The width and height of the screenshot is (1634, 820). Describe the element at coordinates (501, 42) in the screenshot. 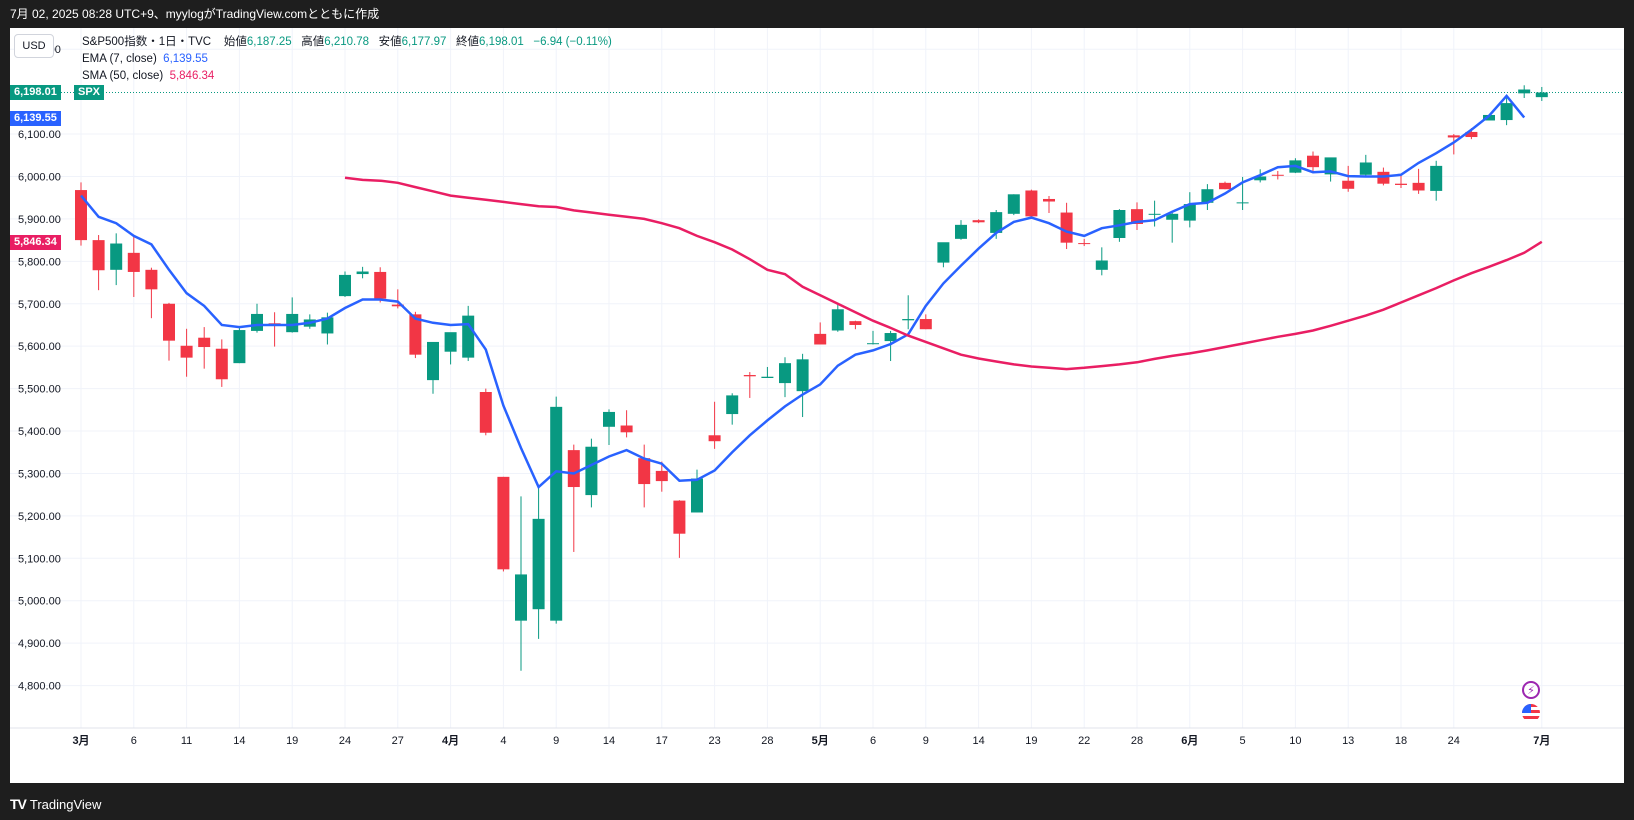

I see `legend-close: 6,198.01` at that location.